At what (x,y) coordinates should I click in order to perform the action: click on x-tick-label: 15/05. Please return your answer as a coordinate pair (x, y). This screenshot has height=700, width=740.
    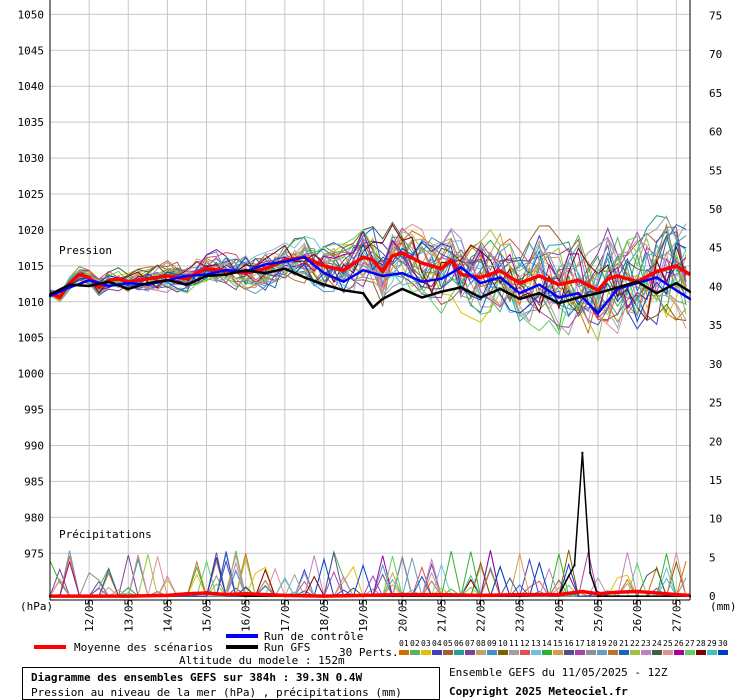
    Looking at the image, I should click on (207, 615).